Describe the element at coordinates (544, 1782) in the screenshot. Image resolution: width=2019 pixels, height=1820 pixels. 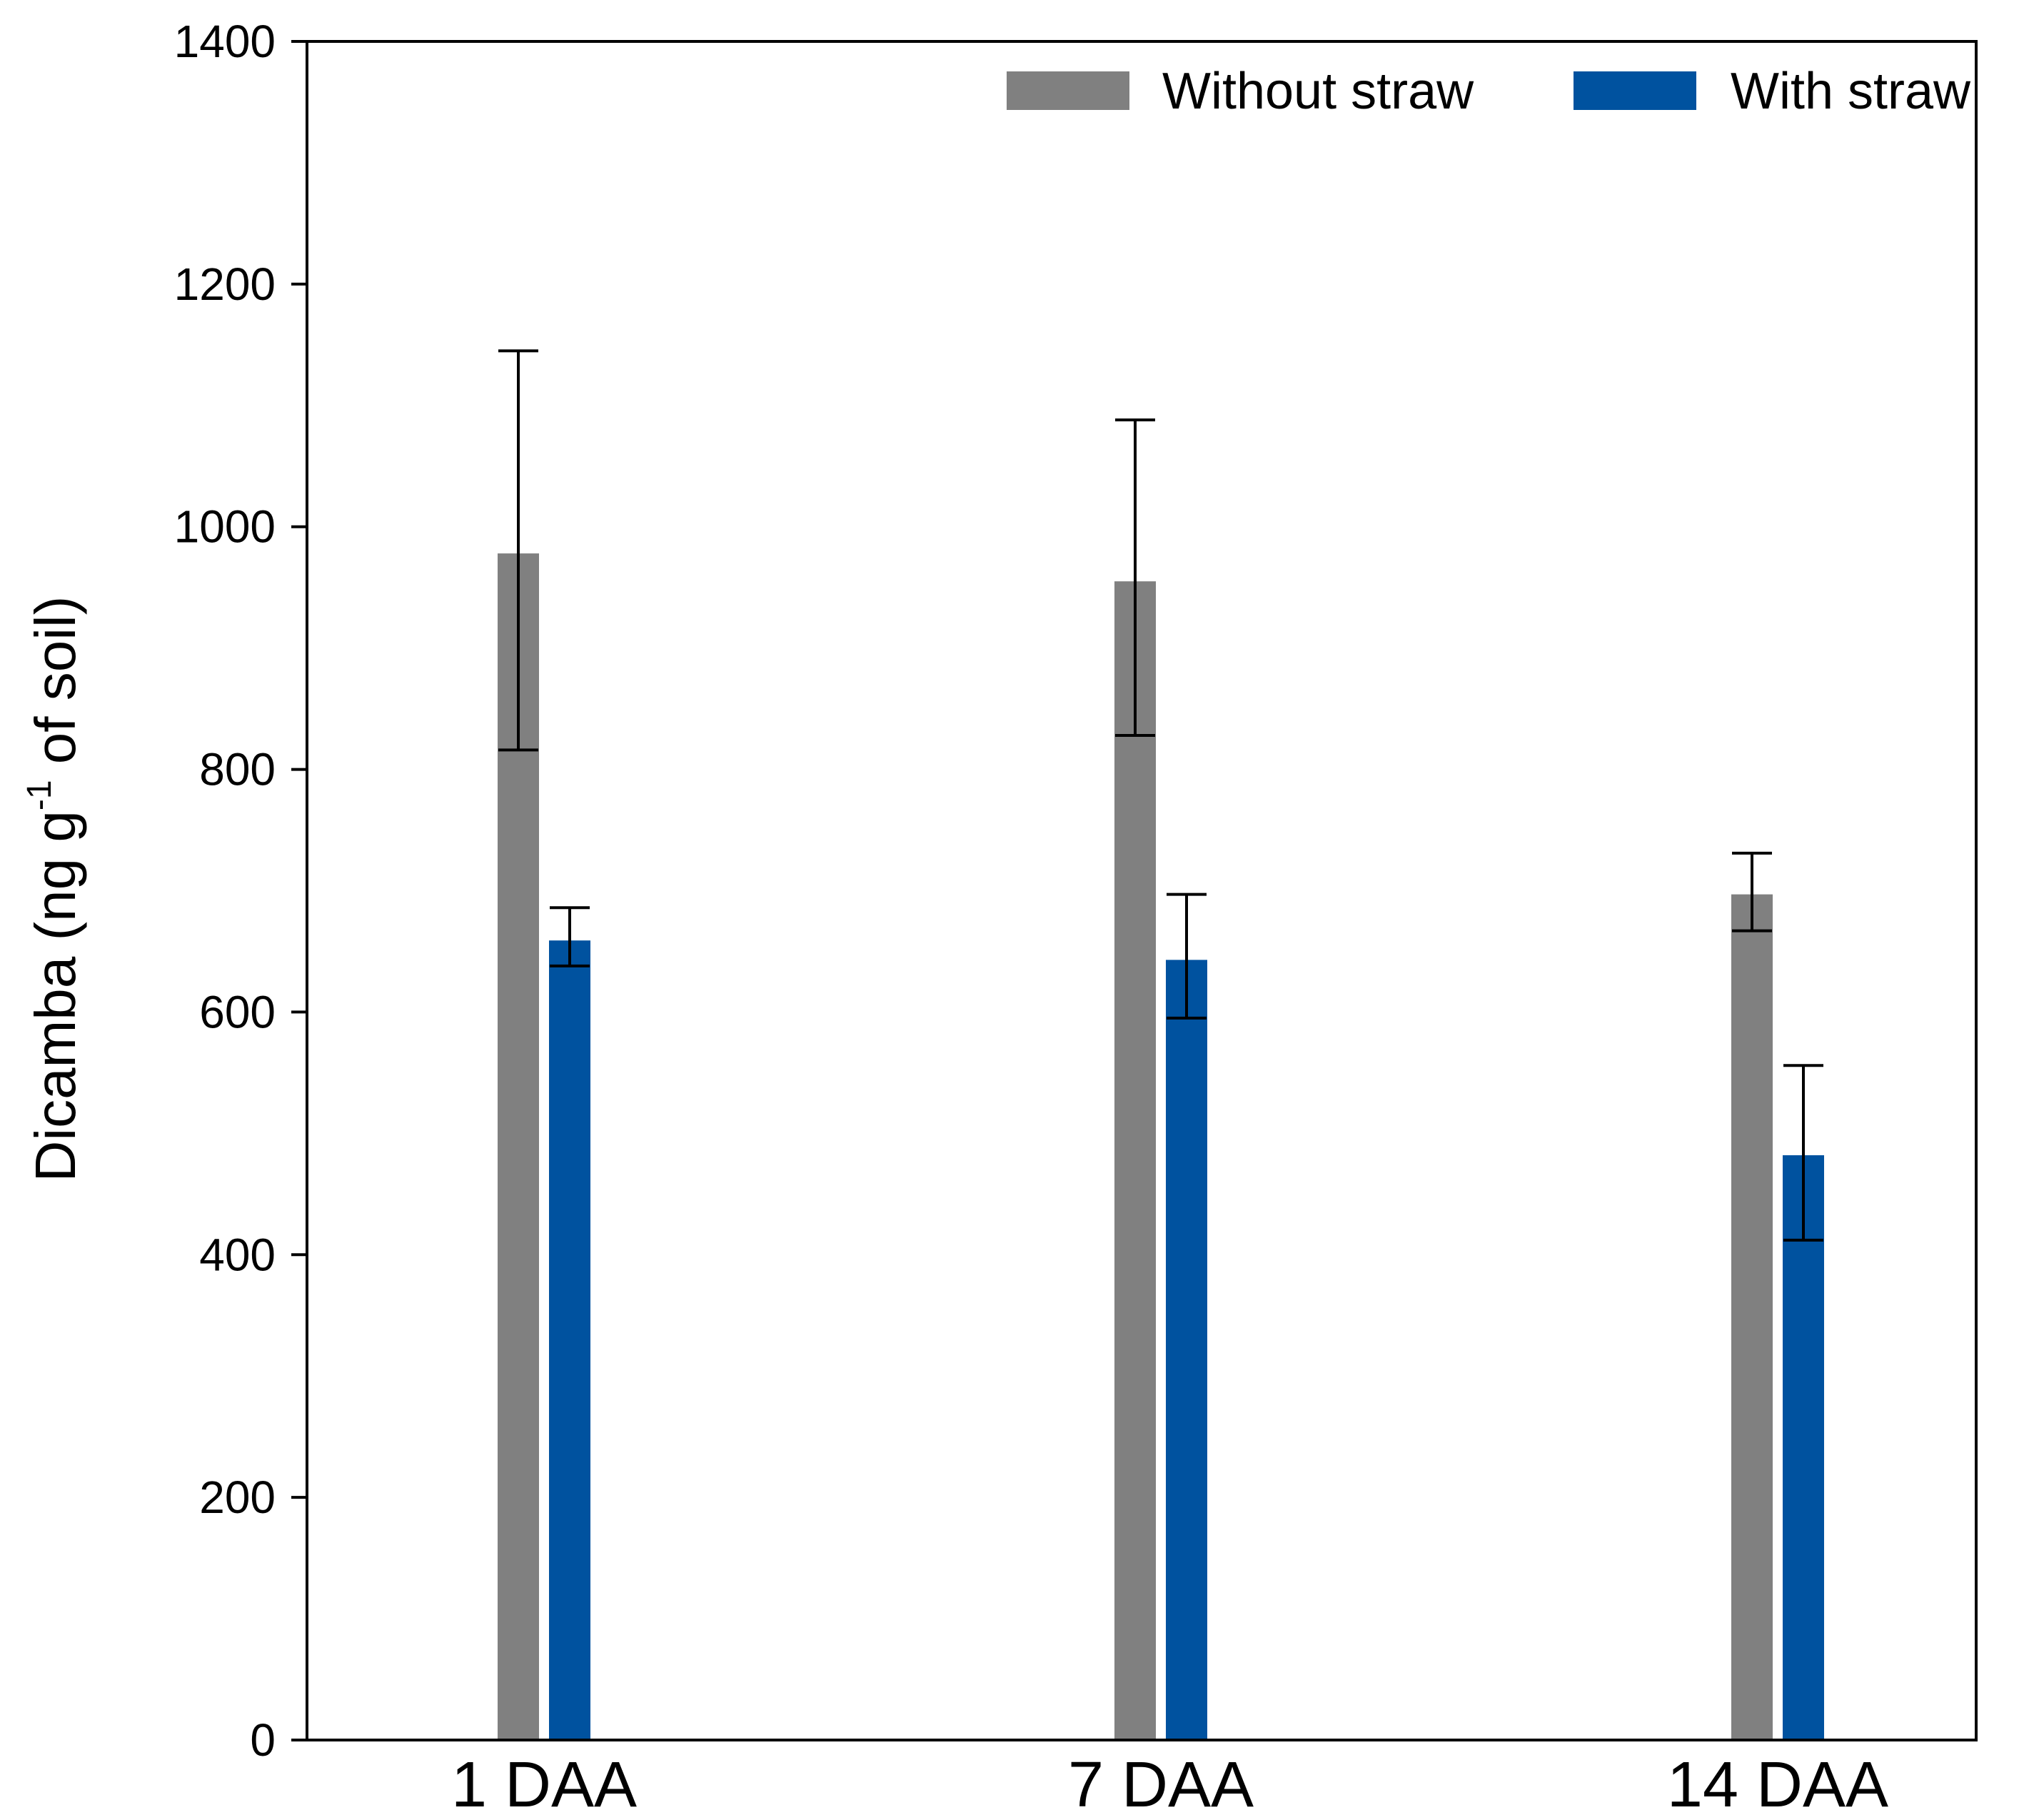
I see `x-category-label: 1 DAA` at that location.